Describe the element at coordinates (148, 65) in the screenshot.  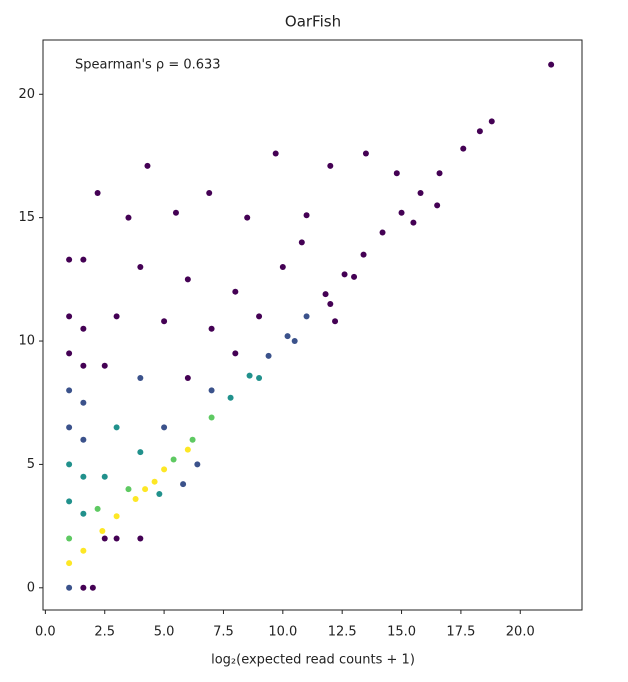
I see `annotation: Spearman's ρ = 0.633` at that location.